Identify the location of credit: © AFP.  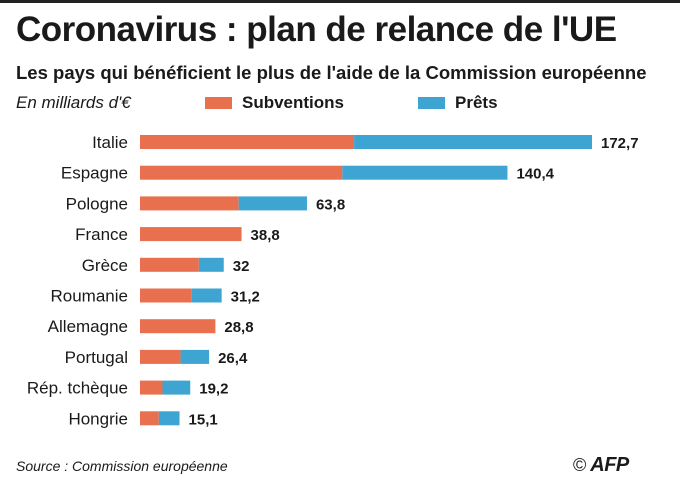
(601, 465).